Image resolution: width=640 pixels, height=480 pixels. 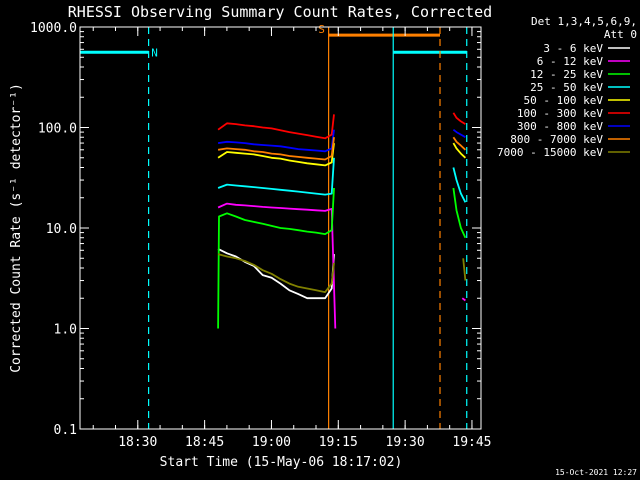 What do you see at coordinates (57, 129) in the screenshot?
I see `y-tick-label-1: 100.0` at bounding box center [57, 129].